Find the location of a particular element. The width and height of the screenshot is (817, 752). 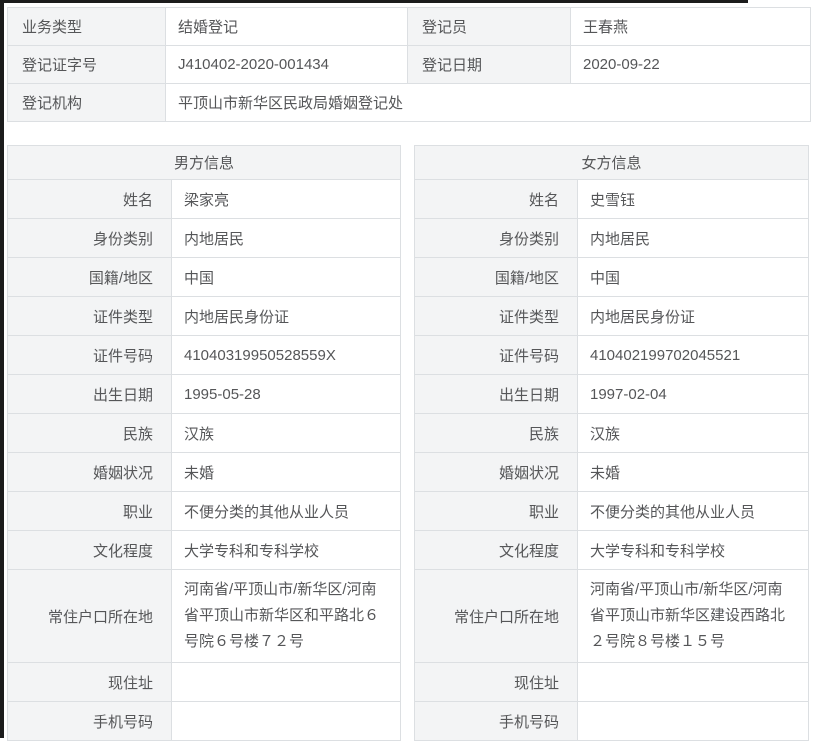

address-text: 河南省/平顶山市/新华区/河南省平顶山市新华区建设西路北２号院８号楼１５号 is located at coordinates (688, 615).